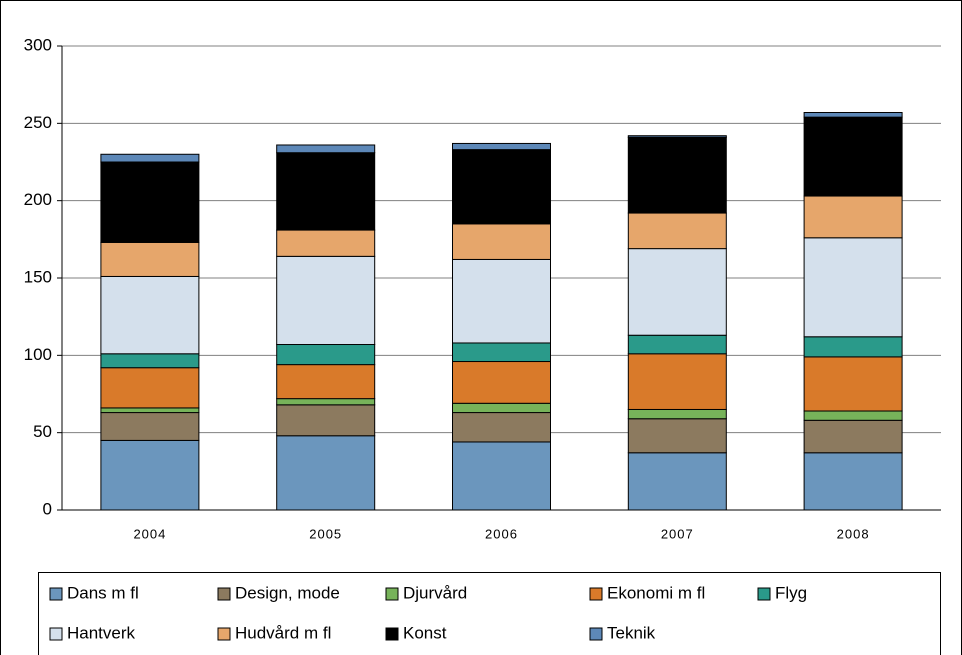 This screenshot has height=655, width=962. What do you see at coordinates (656, 592) in the screenshot?
I see `legend-label: Ekonomi m fl` at bounding box center [656, 592].